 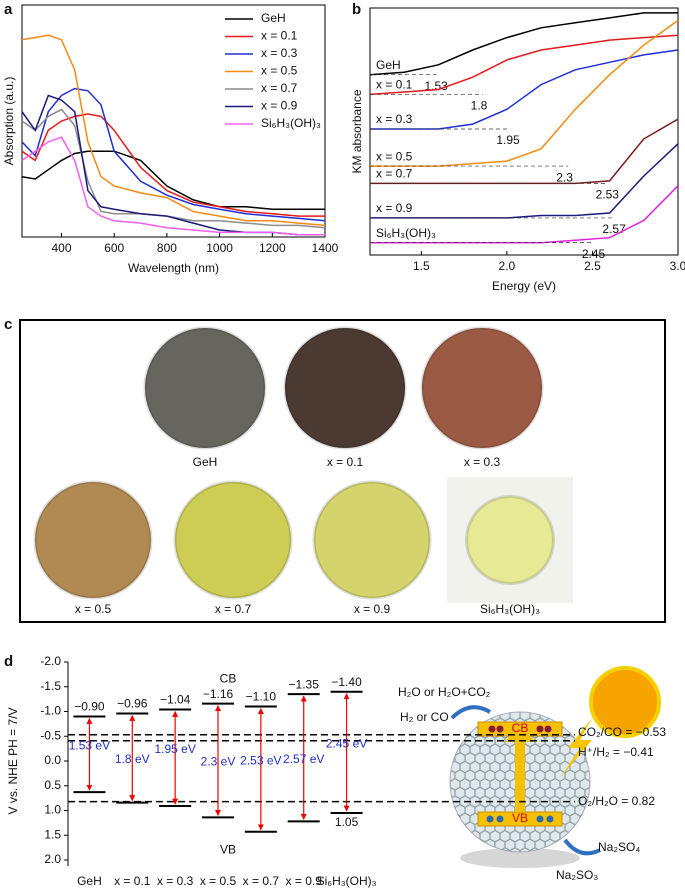 I want to click on curve-label: x = 0.7, so click(x=394, y=174).